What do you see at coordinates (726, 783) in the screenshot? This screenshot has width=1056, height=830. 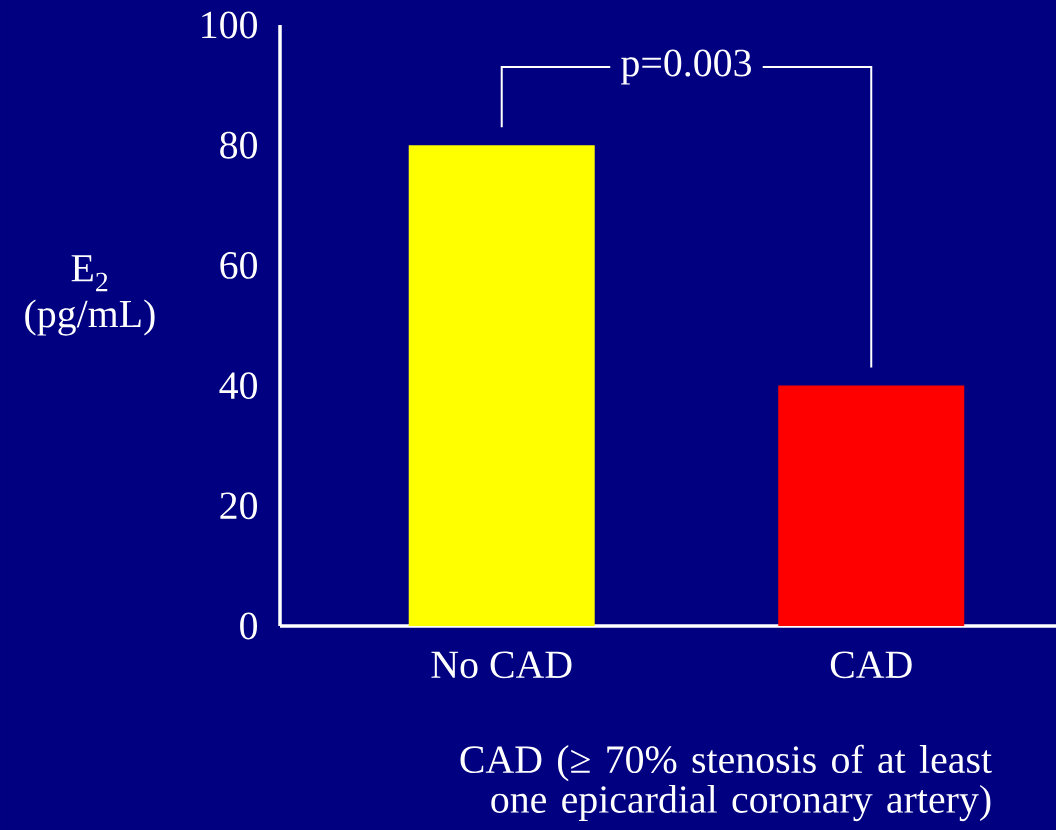 I see `x-axis-title: CAD (≥ 70% stenosis of at least one epicardial coronary artery)` at bounding box center [726, 783].